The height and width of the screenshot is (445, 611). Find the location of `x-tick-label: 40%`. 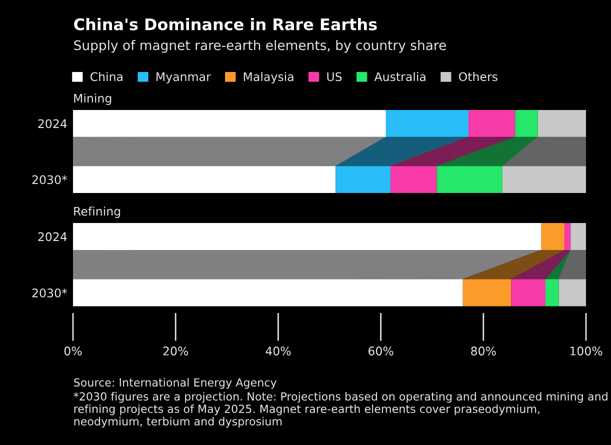

x-tick-label: 40% is located at coordinates (278, 351).